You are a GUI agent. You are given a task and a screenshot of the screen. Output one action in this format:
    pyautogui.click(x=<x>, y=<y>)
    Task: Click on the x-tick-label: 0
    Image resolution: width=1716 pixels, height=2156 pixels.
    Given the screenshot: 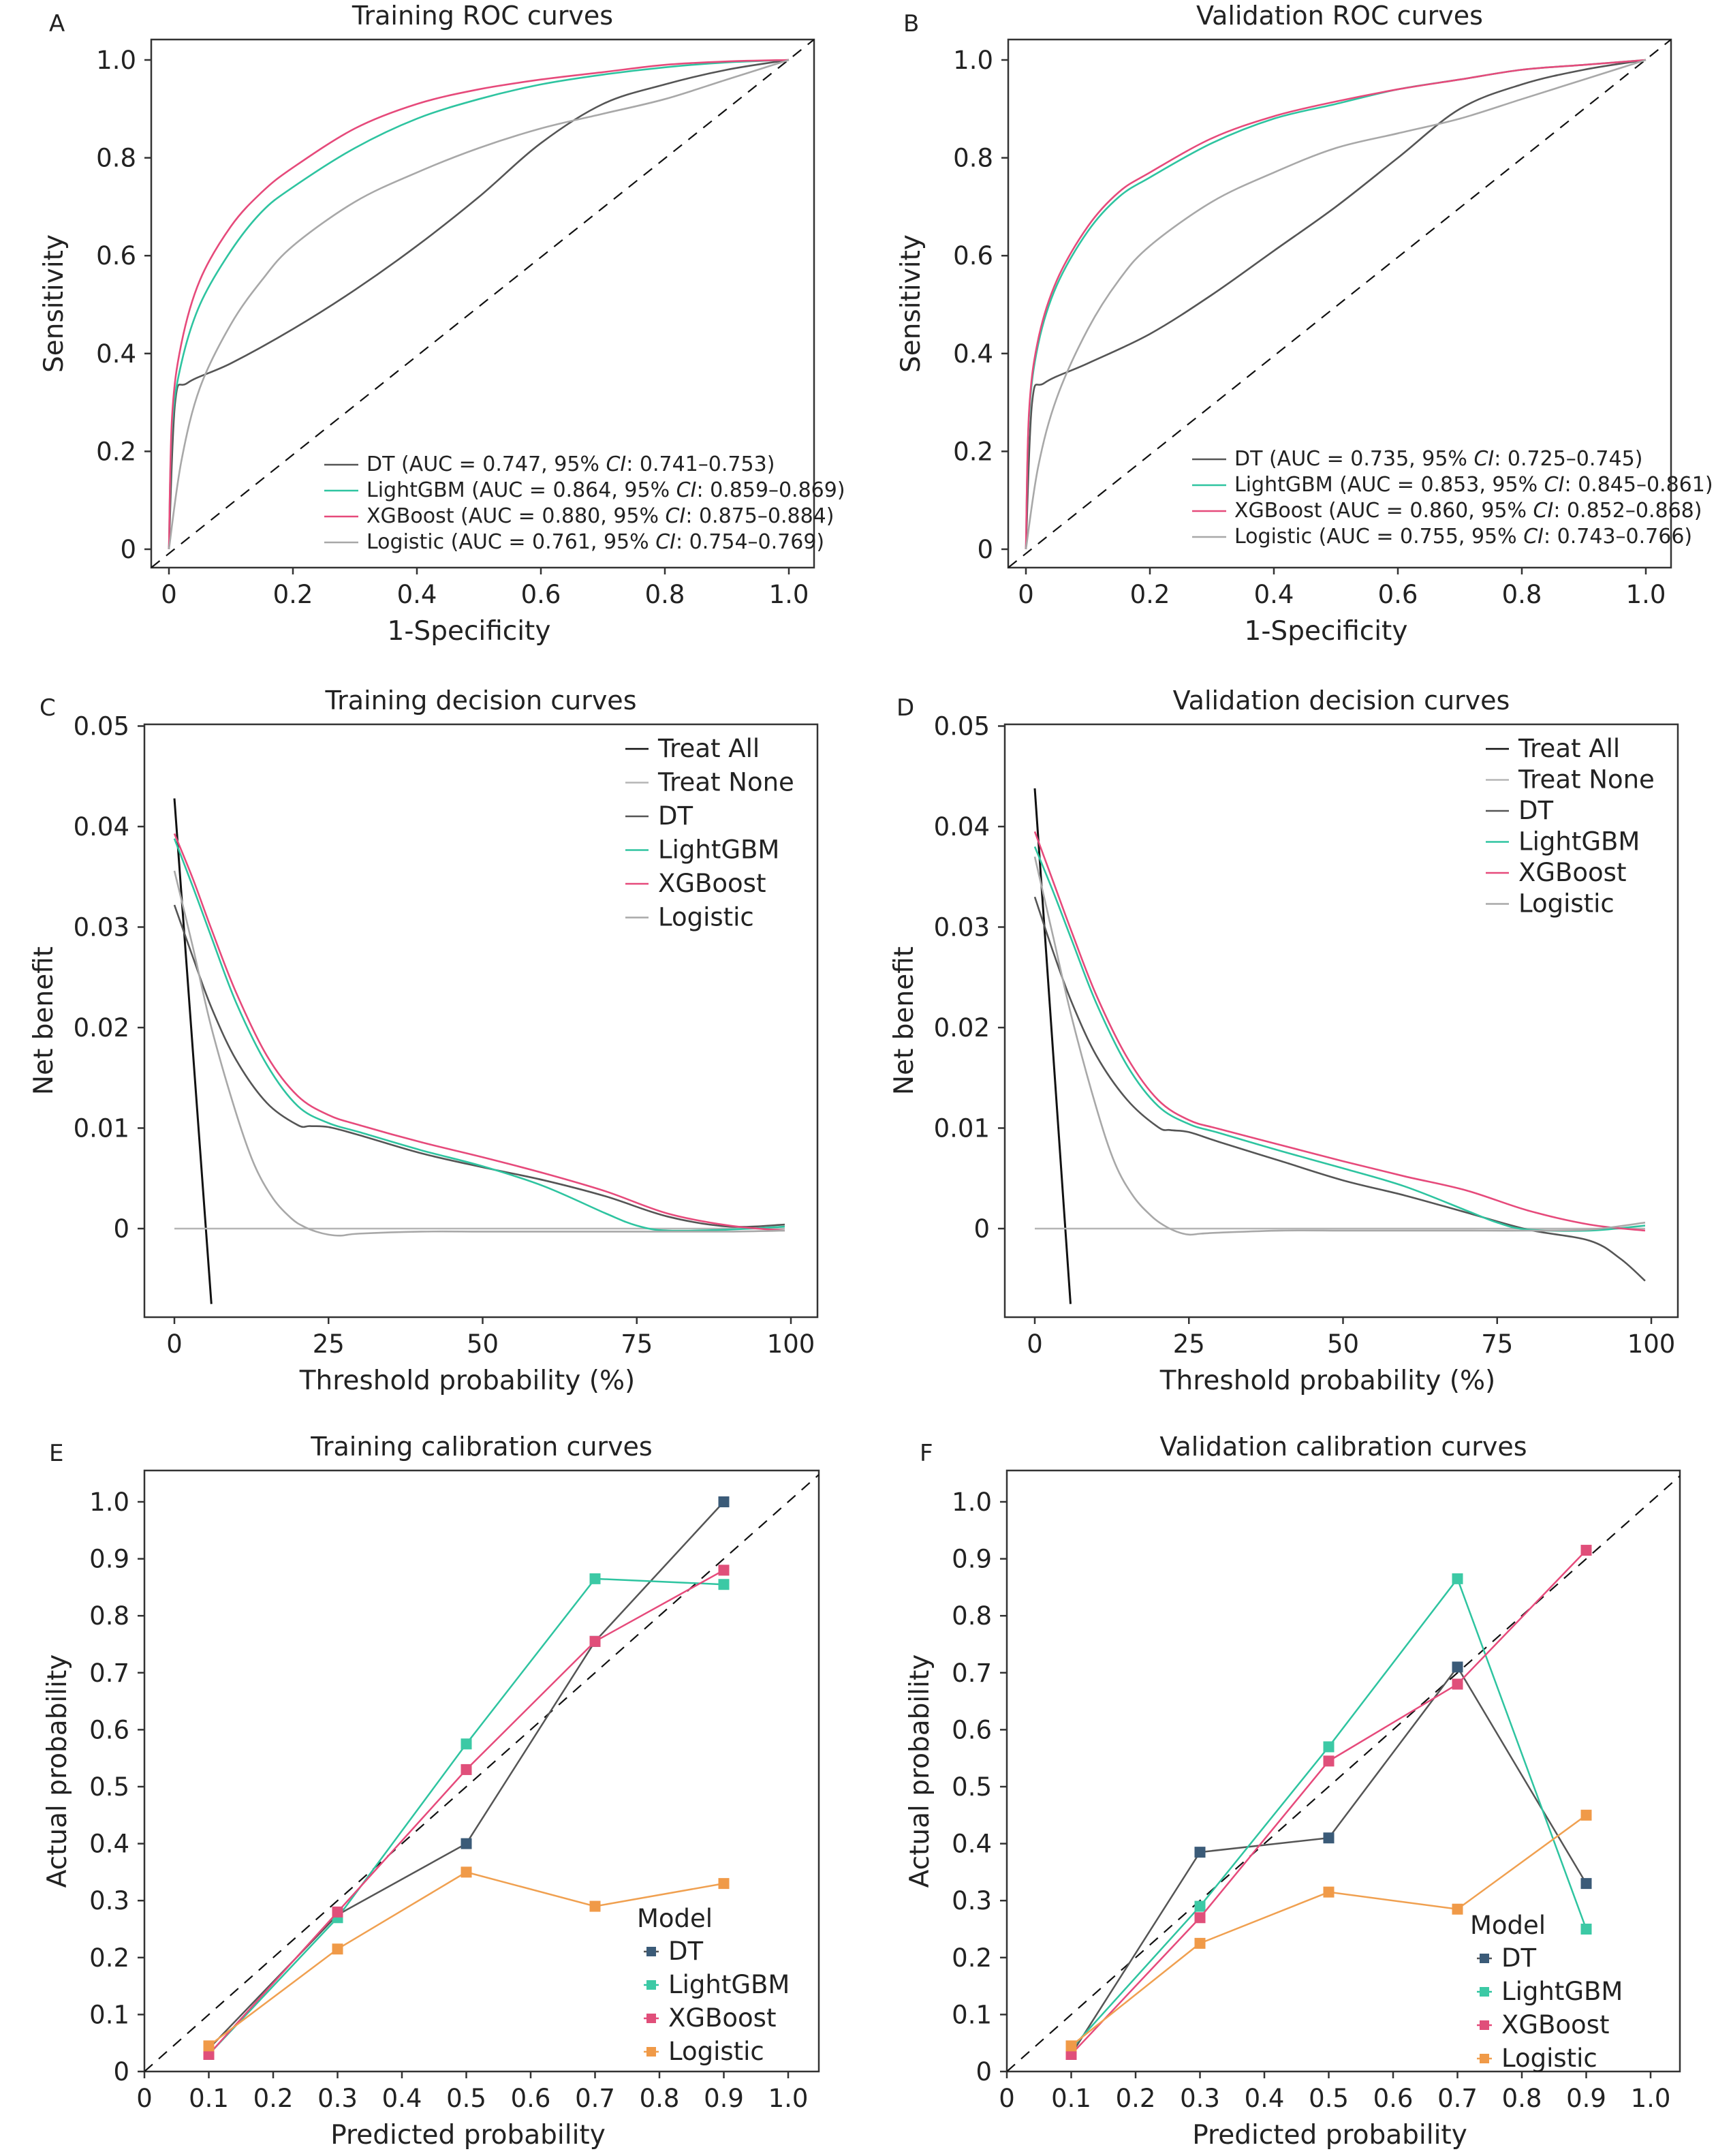 What is the action you would take?
    pyautogui.click(x=1035, y=1344)
    